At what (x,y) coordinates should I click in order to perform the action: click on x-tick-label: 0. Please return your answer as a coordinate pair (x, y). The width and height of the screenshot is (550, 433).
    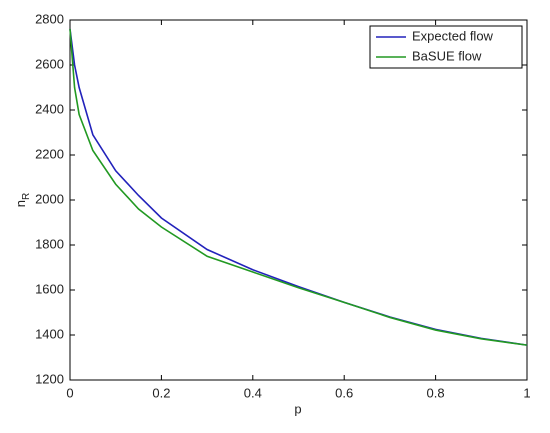
    Looking at the image, I should click on (69, 392).